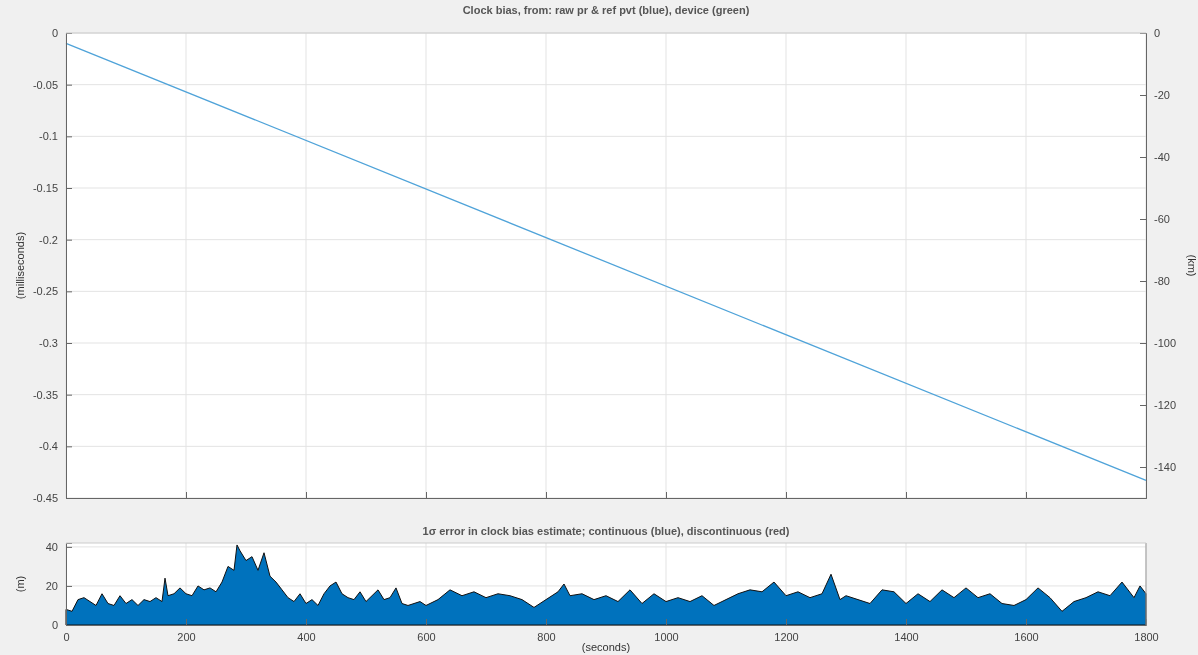 This screenshot has width=1198, height=655. I want to click on y2-tick-label: -140, so click(1165, 467).